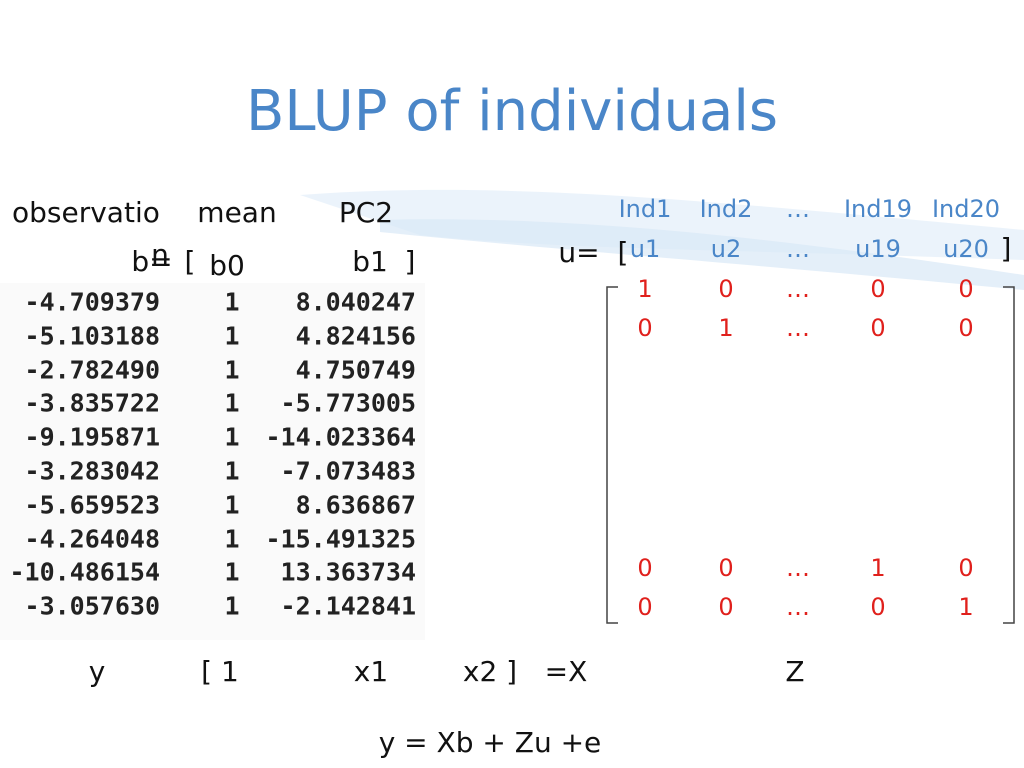  What do you see at coordinates (355, 302) in the screenshot?
I see `table-cell: 8.040247` at bounding box center [355, 302].